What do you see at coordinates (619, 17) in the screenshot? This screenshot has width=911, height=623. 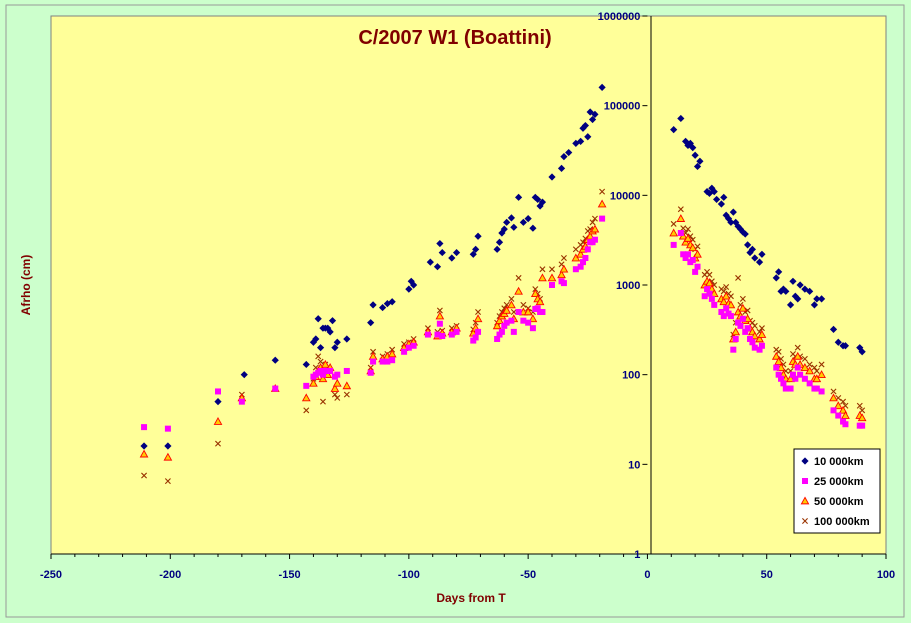 I see `y-tick-label: 1000000` at bounding box center [619, 17].